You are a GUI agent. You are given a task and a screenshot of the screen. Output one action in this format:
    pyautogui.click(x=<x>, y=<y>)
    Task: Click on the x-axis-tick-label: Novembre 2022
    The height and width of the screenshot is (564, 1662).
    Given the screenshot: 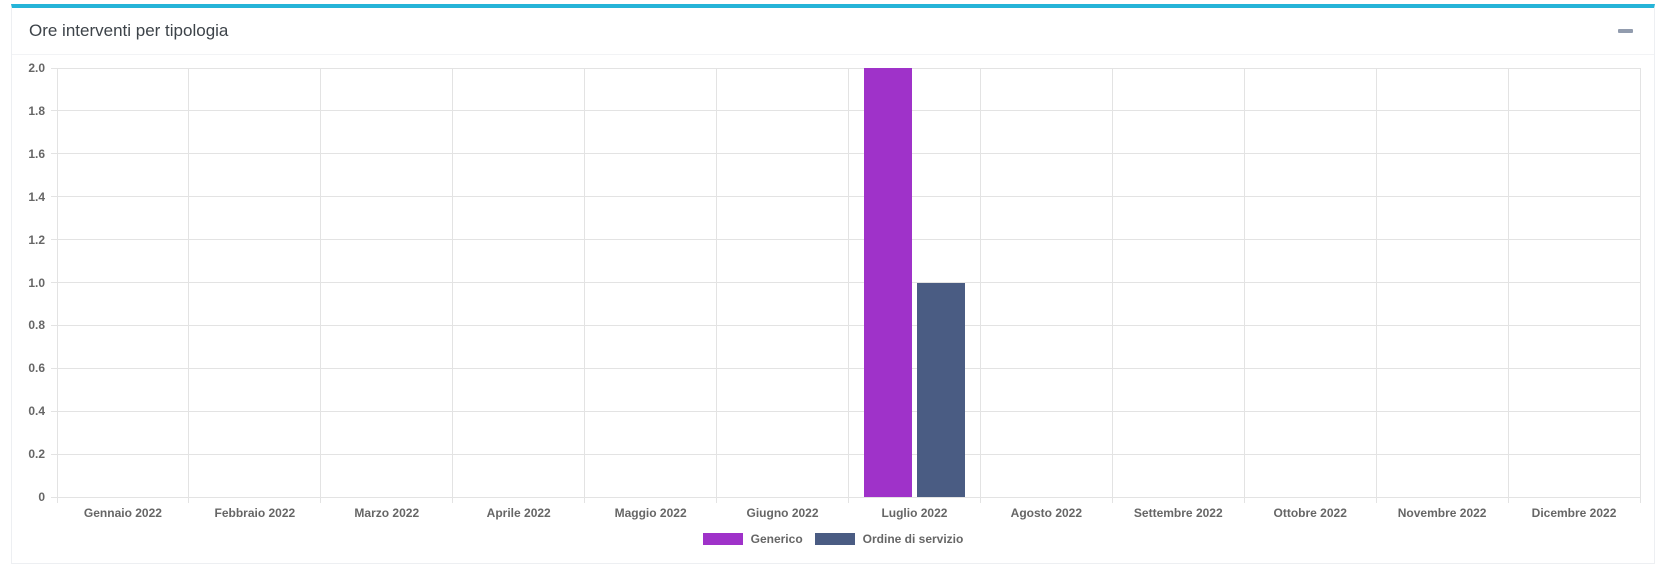 What is the action you would take?
    pyautogui.click(x=1442, y=513)
    